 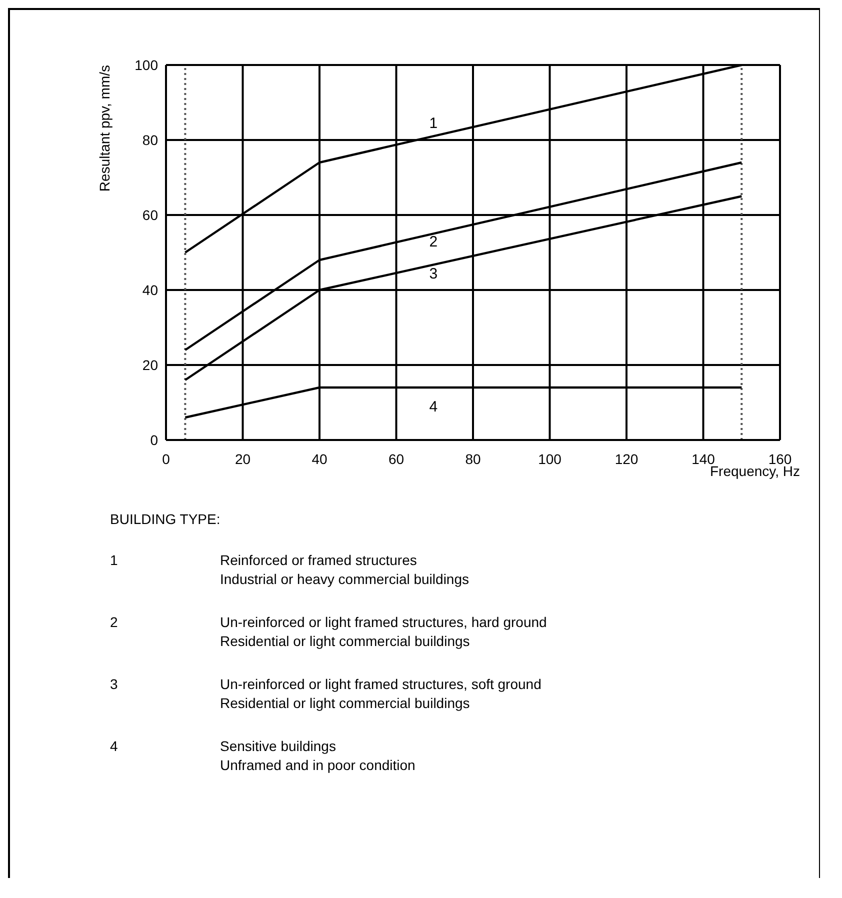 I want to click on text: Sensitive buildings, so click(x=278, y=746).